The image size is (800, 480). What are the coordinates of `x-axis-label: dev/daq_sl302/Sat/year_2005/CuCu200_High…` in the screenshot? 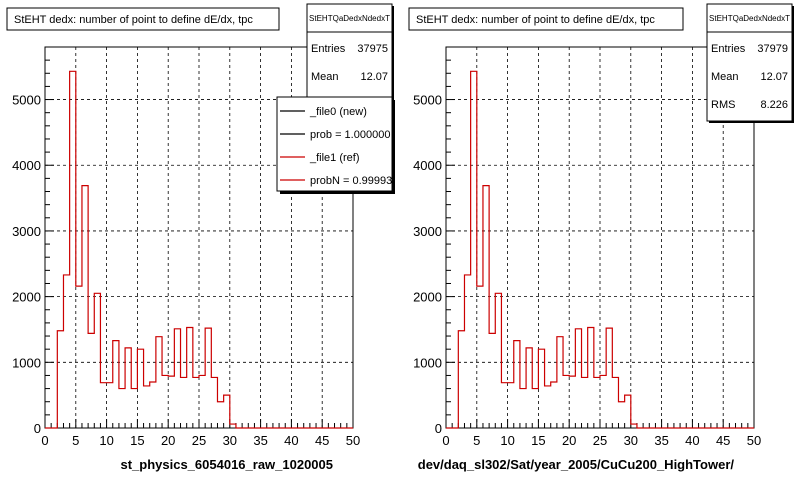 It's located at (576, 464).